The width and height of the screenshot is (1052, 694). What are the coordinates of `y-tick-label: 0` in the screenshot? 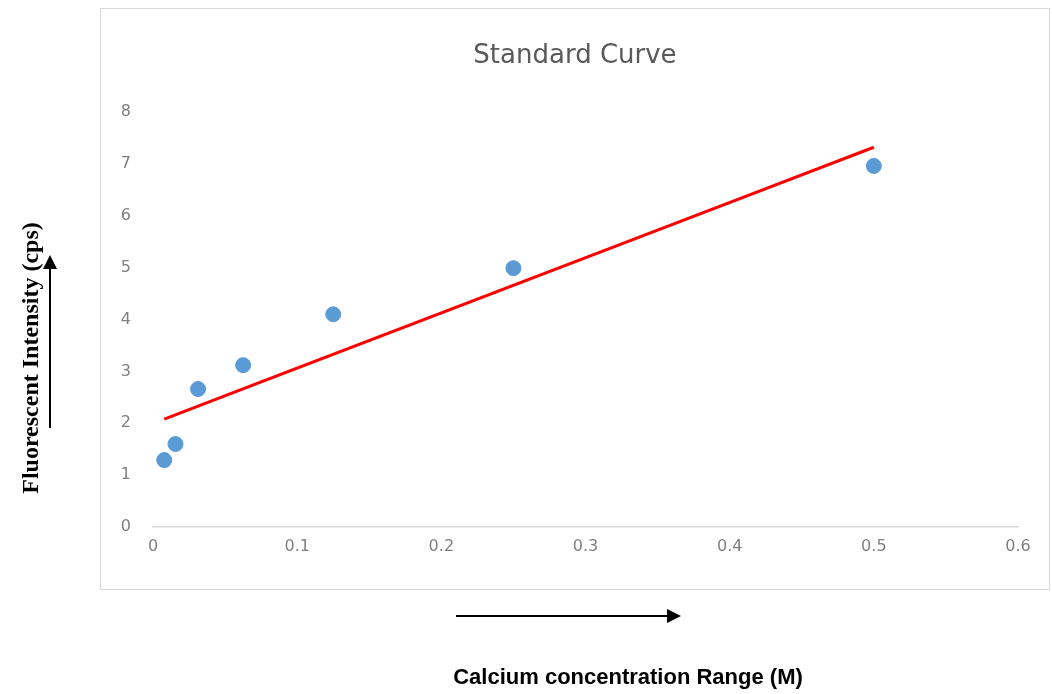 It's located at (125, 526).